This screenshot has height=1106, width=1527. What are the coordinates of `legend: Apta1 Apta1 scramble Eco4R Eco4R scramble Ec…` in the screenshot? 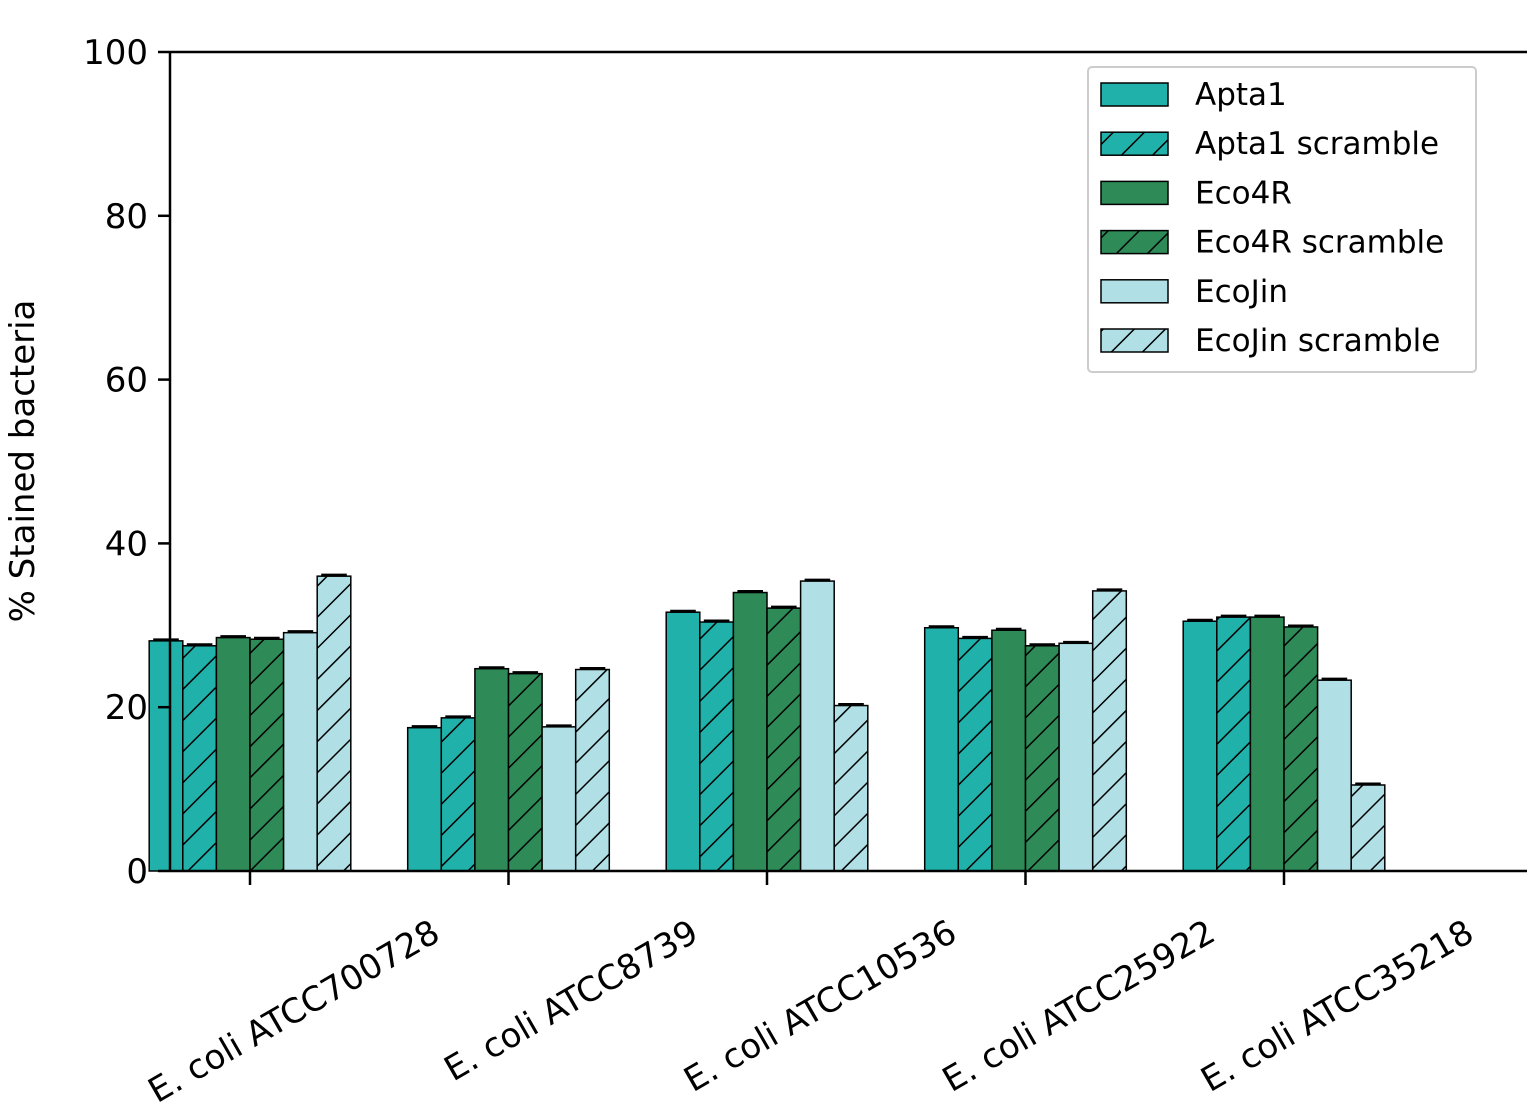 It's located at (1282, 219).